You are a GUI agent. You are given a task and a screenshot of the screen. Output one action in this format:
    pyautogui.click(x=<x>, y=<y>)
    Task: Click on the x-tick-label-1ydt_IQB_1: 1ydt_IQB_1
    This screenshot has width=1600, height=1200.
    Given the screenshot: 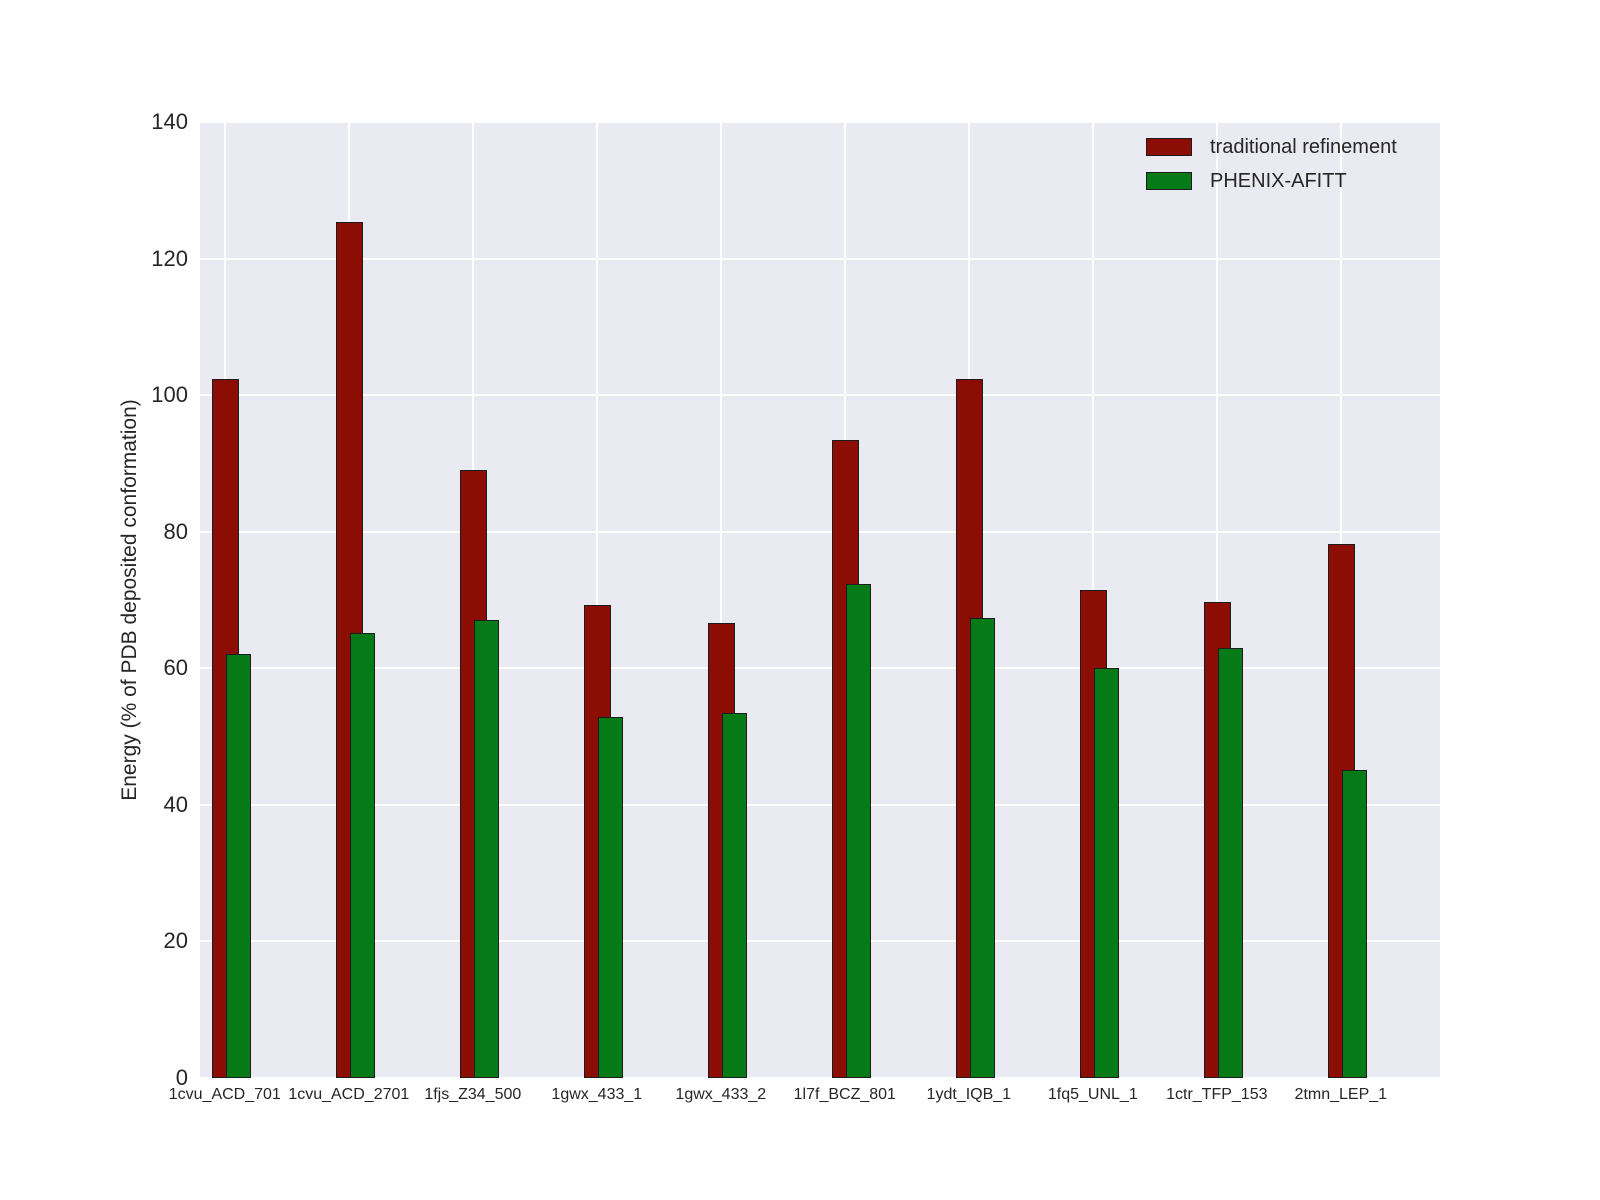 What is the action you would take?
    pyautogui.click(x=969, y=1094)
    